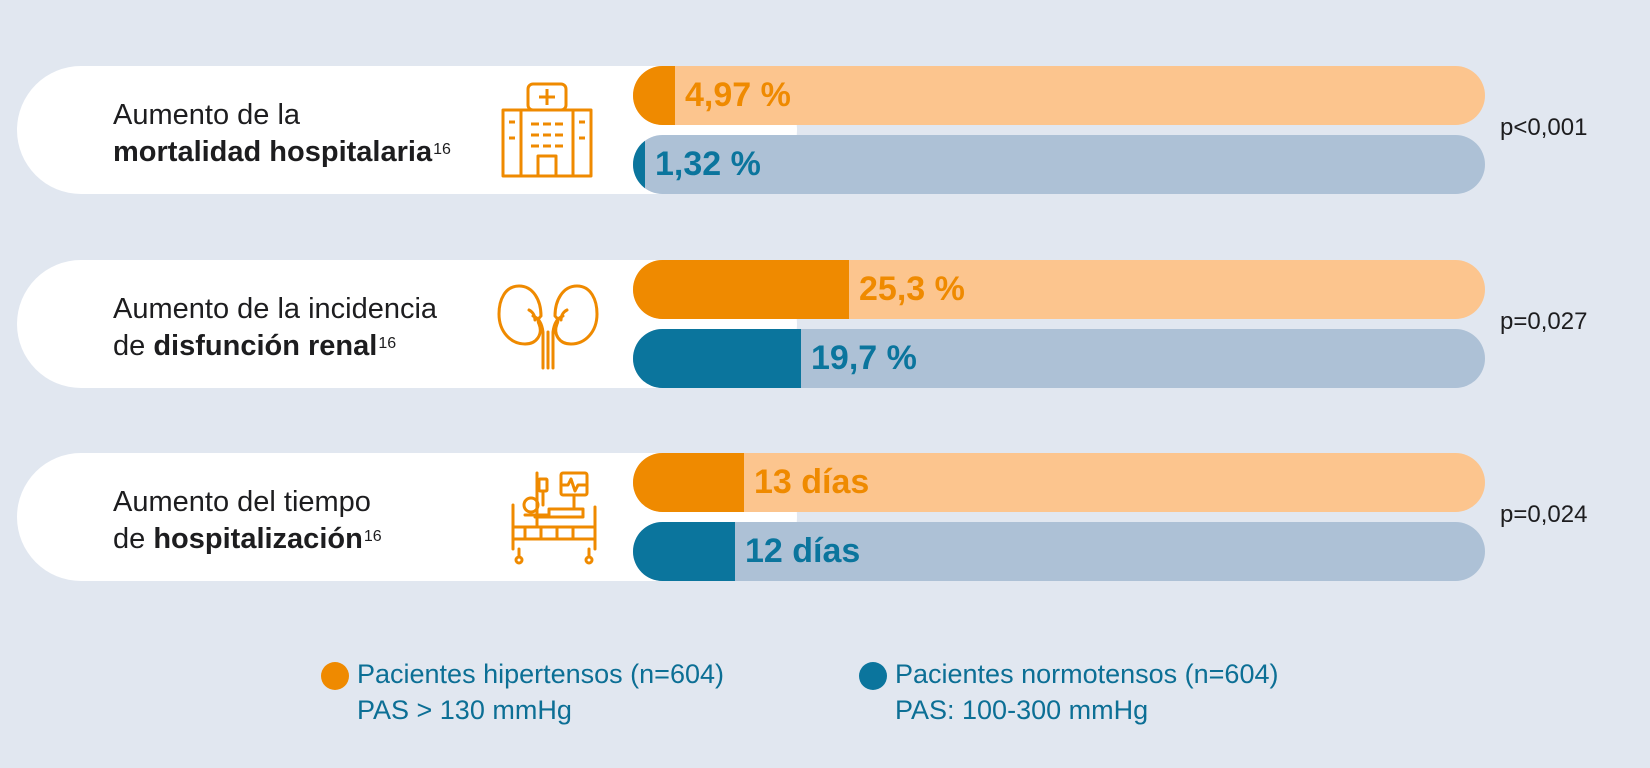  Describe the element at coordinates (207, 115) in the screenshot. I see `row-label-line1: Aumento de la` at that location.